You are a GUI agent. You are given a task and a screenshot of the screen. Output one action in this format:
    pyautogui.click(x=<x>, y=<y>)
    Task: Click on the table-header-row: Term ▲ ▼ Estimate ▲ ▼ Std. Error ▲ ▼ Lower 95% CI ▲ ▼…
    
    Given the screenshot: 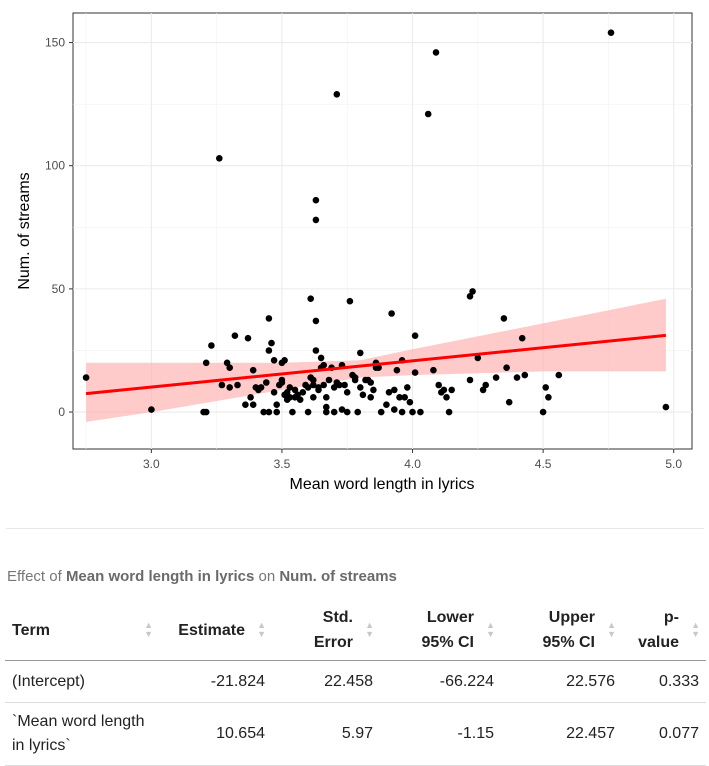 What is the action you would take?
    pyautogui.click(x=355, y=630)
    